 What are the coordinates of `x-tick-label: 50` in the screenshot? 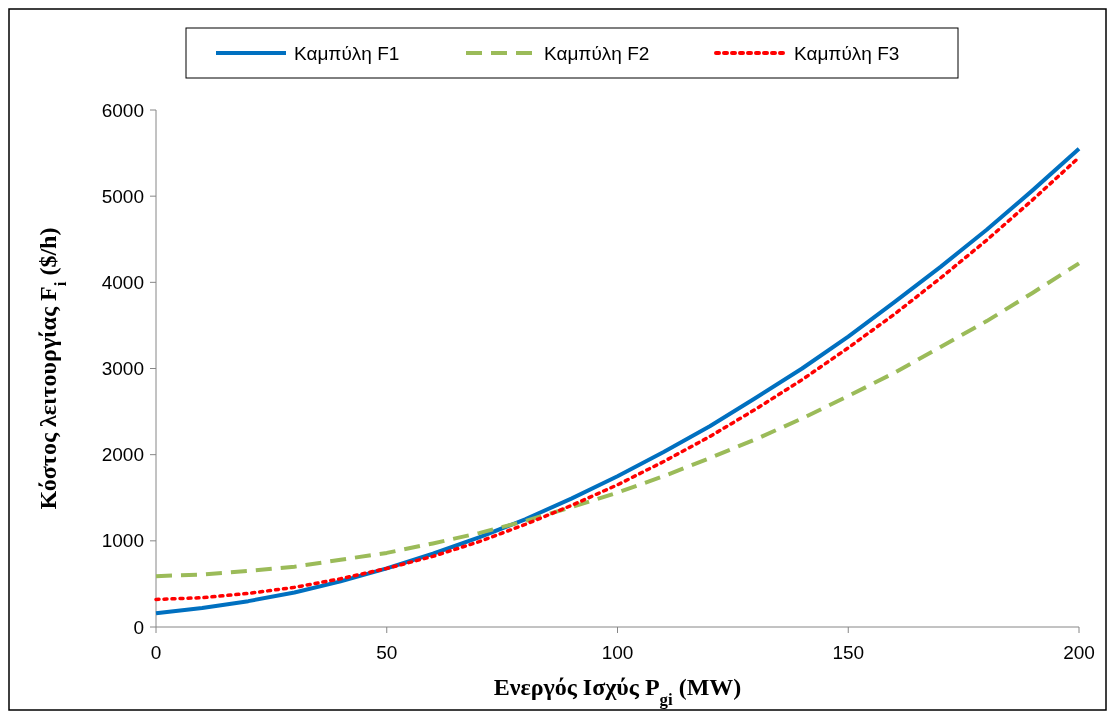 It's located at (387, 652).